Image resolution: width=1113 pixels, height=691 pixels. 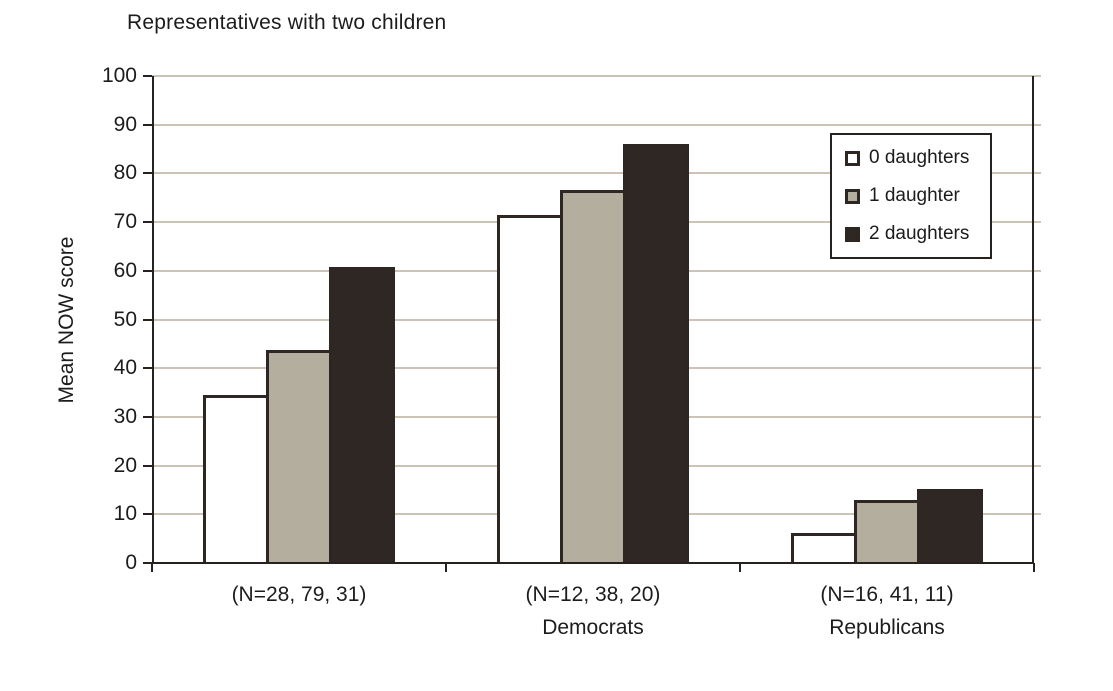 I want to click on legend-label: 1 daughter, so click(x=914, y=195).